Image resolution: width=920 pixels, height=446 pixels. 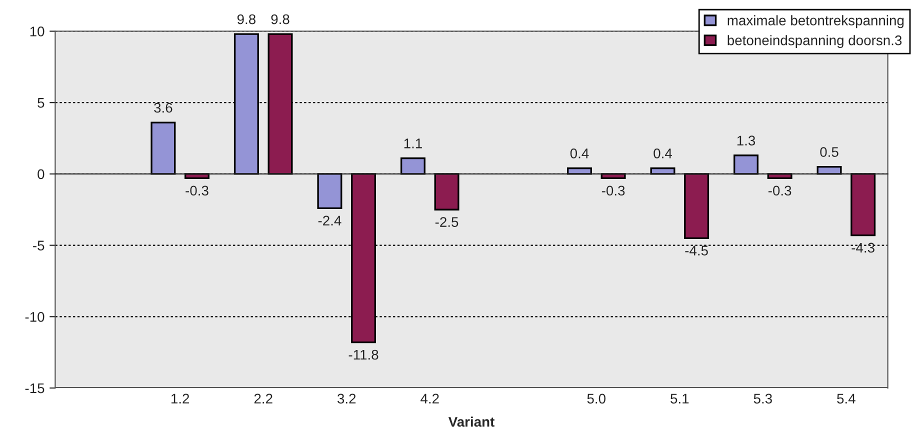 What do you see at coordinates (596, 399) in the screenshot?
I see `x-tick-label: 5.0` at bounding box center [596, 399].